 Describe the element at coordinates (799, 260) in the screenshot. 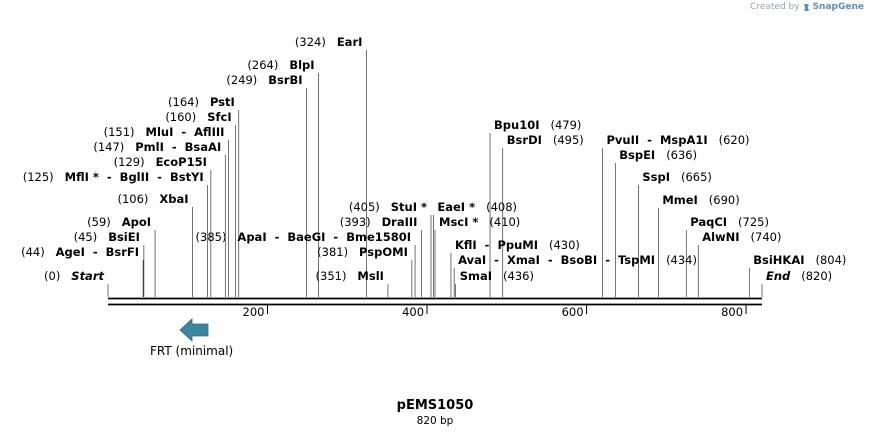

I see `site-label: BsiHKAI (804)` at that location.